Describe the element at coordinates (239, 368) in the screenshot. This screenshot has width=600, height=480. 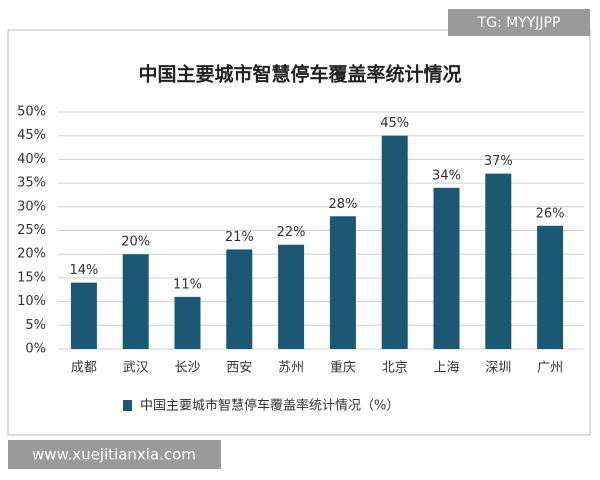
I see `x-tick-label: 西安` at that location.